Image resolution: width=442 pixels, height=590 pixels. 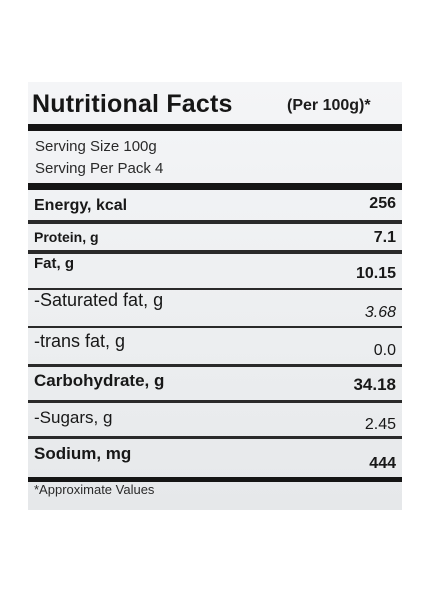 I want to click on nutrient-name: Energy, kcal, so click(x=81, y=205).